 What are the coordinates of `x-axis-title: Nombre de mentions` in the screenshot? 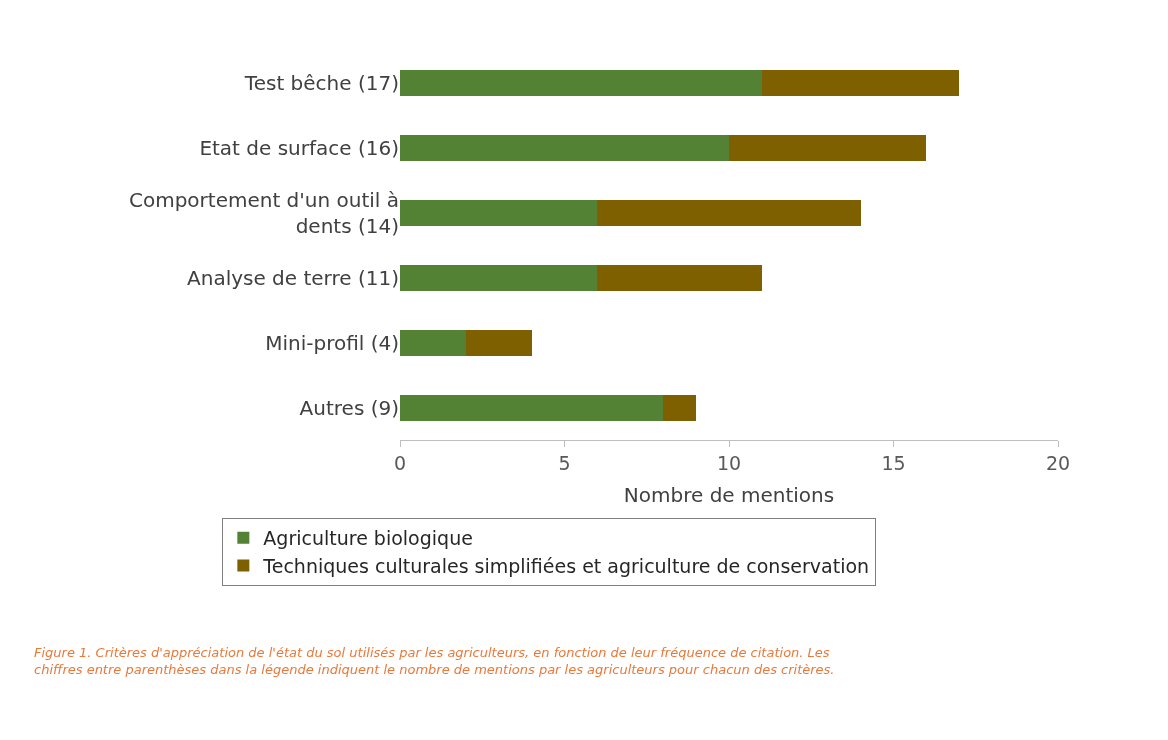 It's located at (729, 495).